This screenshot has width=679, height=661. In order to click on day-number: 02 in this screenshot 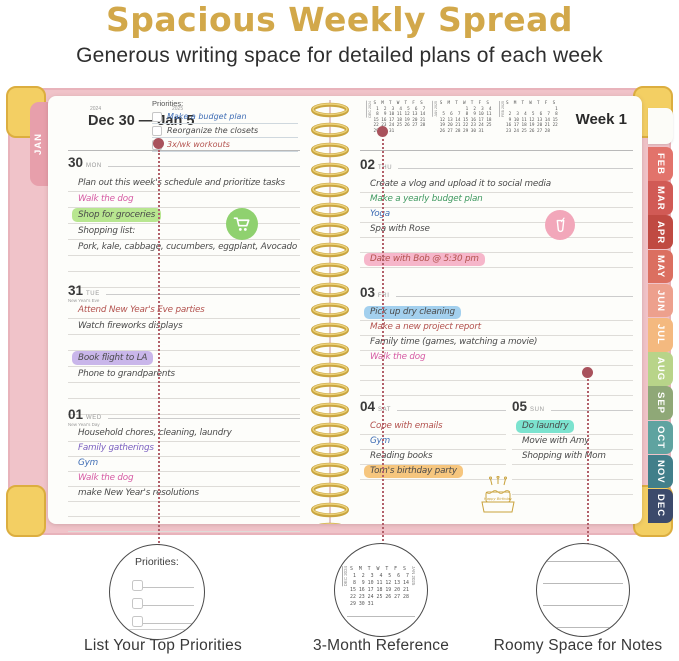, I will do `click(368, 164)`.